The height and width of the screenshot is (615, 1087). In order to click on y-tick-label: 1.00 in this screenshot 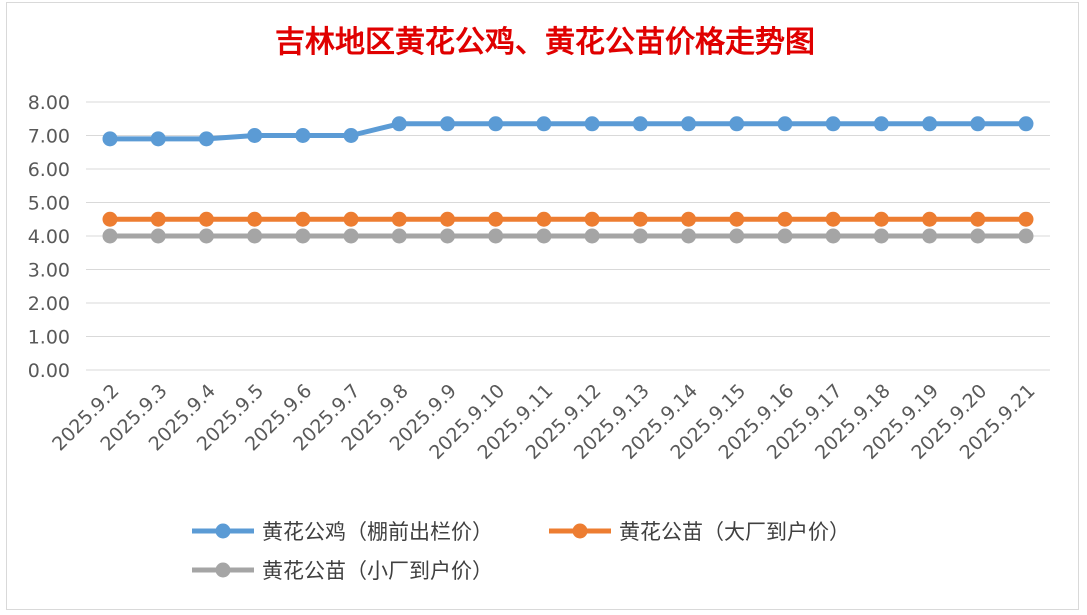, I will do `click(49, 338)`.